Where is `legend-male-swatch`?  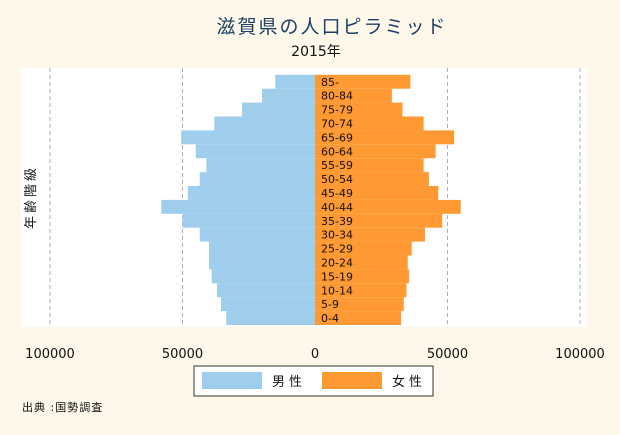 legend-male-swatch is located at coordinates (232, 380).